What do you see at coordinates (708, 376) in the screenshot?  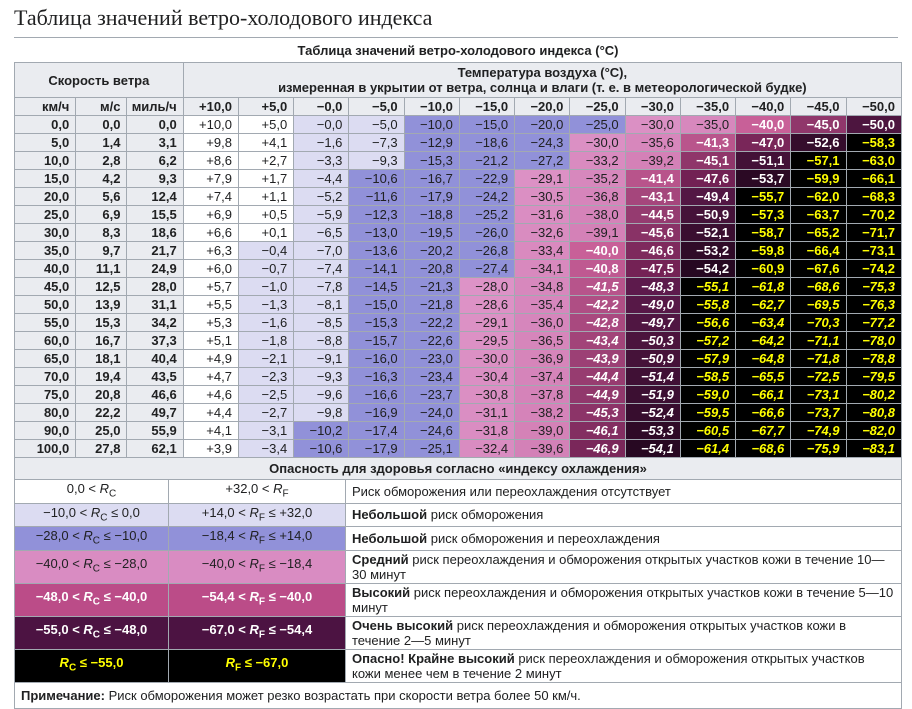 I see `windchill-value-cell: −58,5` at bounding box center [708, 376].